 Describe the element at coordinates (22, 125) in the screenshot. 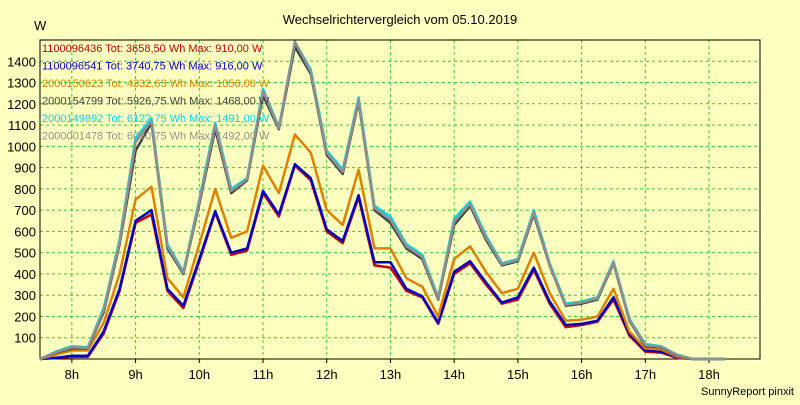

I see `y-tick-label: 1100` at that location.